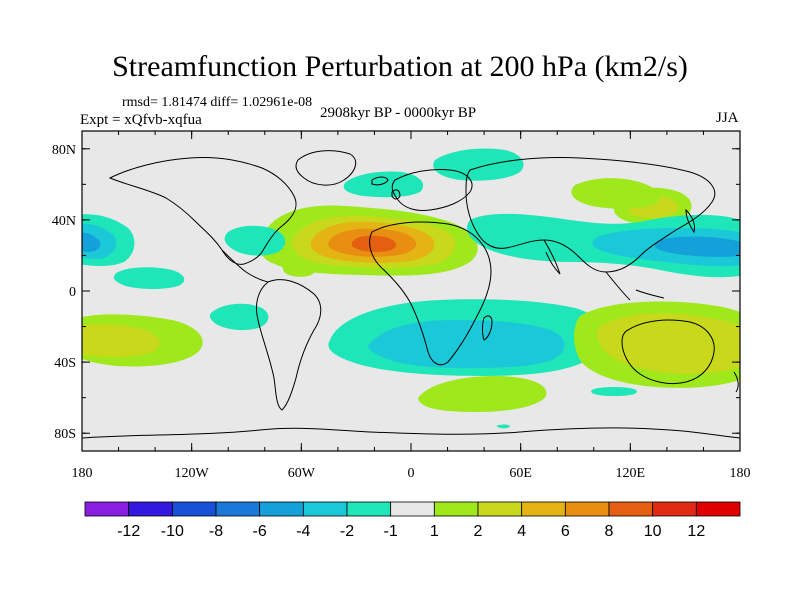 This screenshot has height=600, width=800. What do you see at coordinates (478, 531) in the screenshot?
I see `colorbar-label: 2` at bounding box center [478, 531].